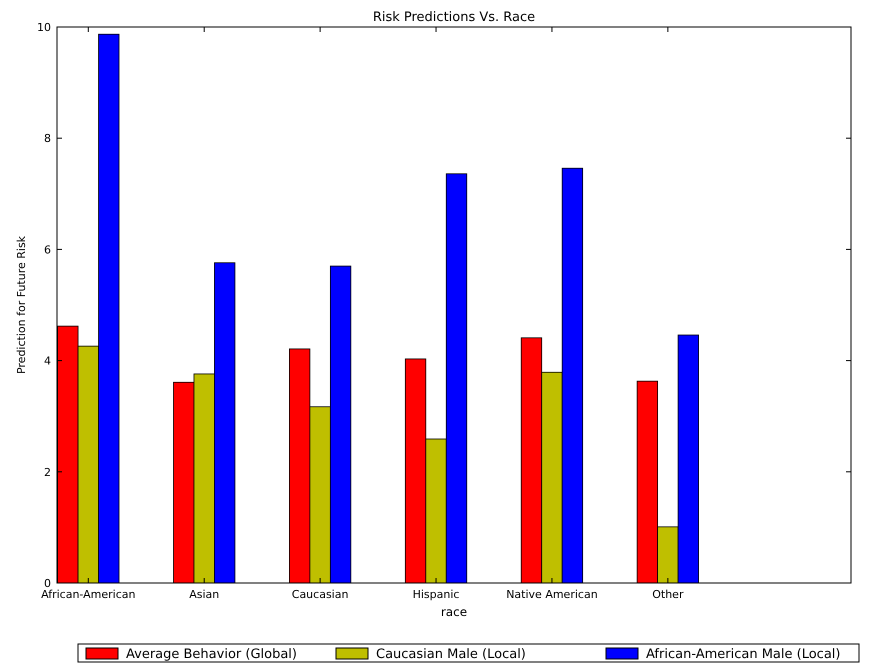  What do you see at coordinates (451, 654) in the screenshot?
I see `legend-label: Caucasian Male (Local)` at bounding box center [451, 654].